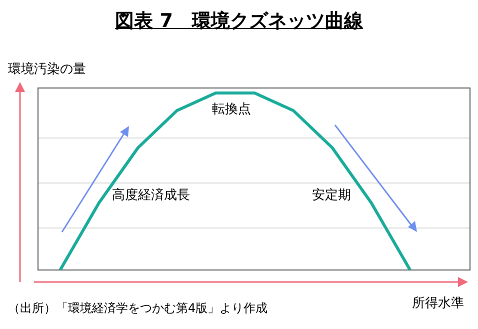  What do you see at coordinates (438, 303) in the screenshot?
I see `x-axis-title: 所得水準` at bounding box center [438, 303].